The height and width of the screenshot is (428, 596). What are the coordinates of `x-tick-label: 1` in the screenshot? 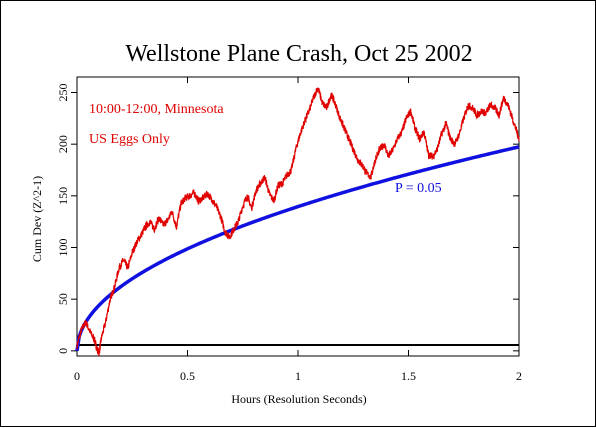 It's located at (298, 376).